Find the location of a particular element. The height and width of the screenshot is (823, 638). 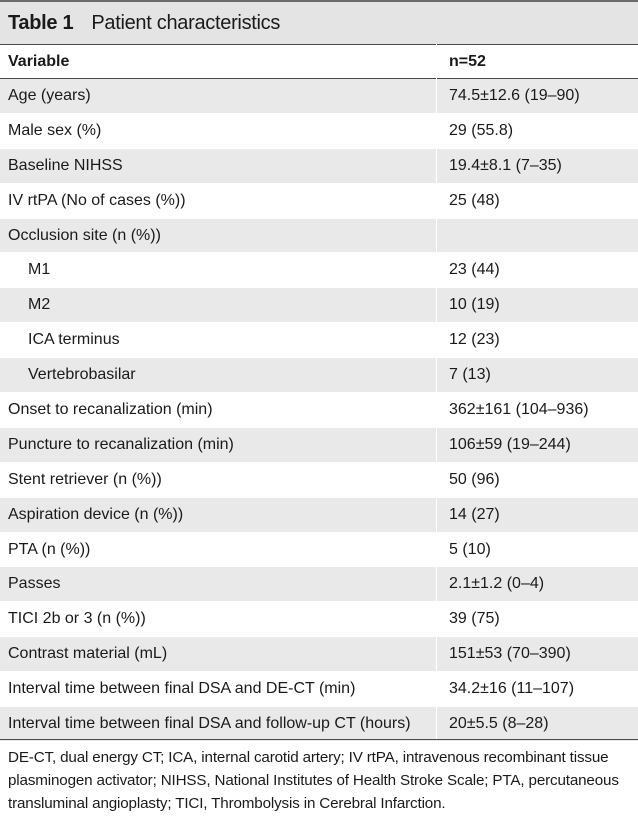

table-row: ICA terminus 12 (23) is located at coordinates (319, 341).